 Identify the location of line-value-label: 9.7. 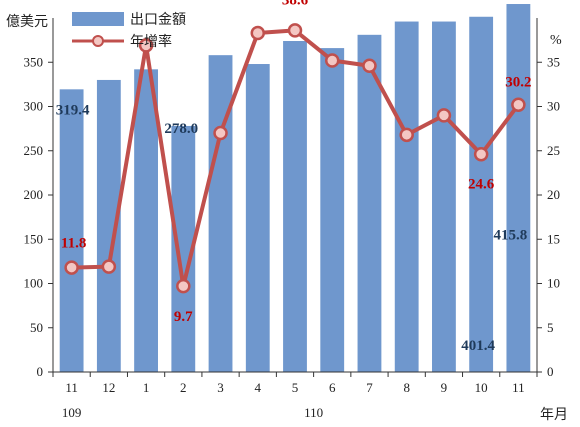
(183, 317).